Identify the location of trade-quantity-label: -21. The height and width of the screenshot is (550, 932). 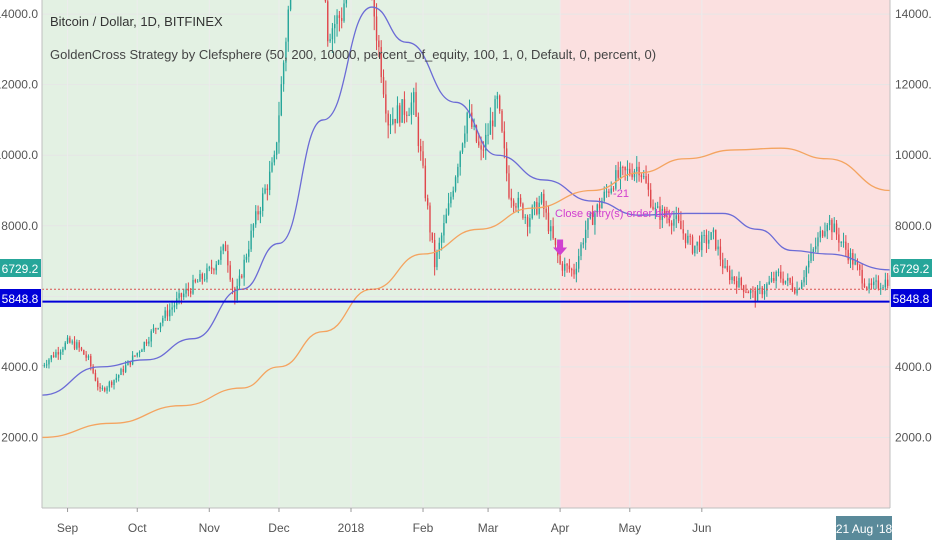
(621, 194).